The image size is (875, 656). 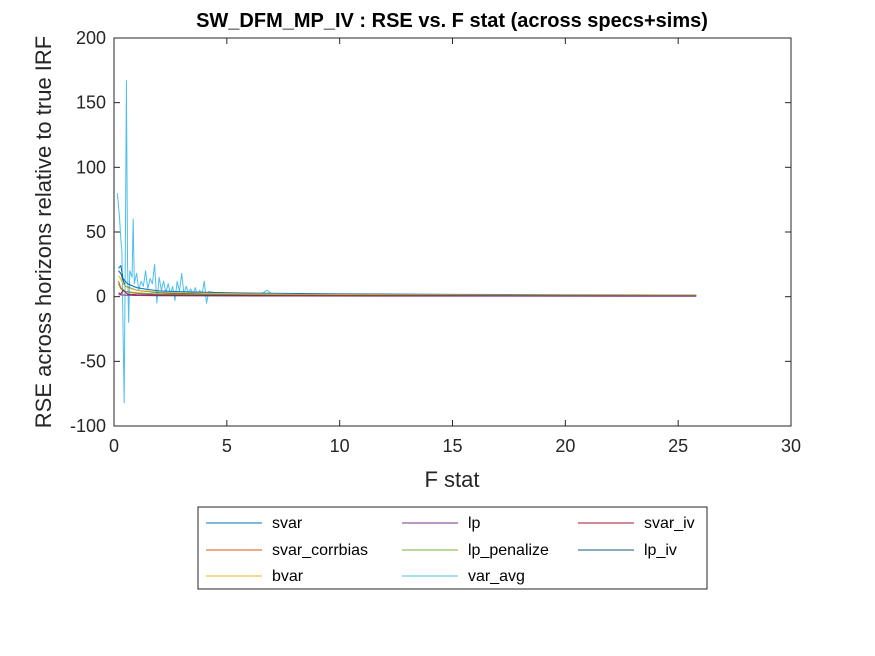 I want to click on y-tick-label: 50, so click(x=96, y=232).